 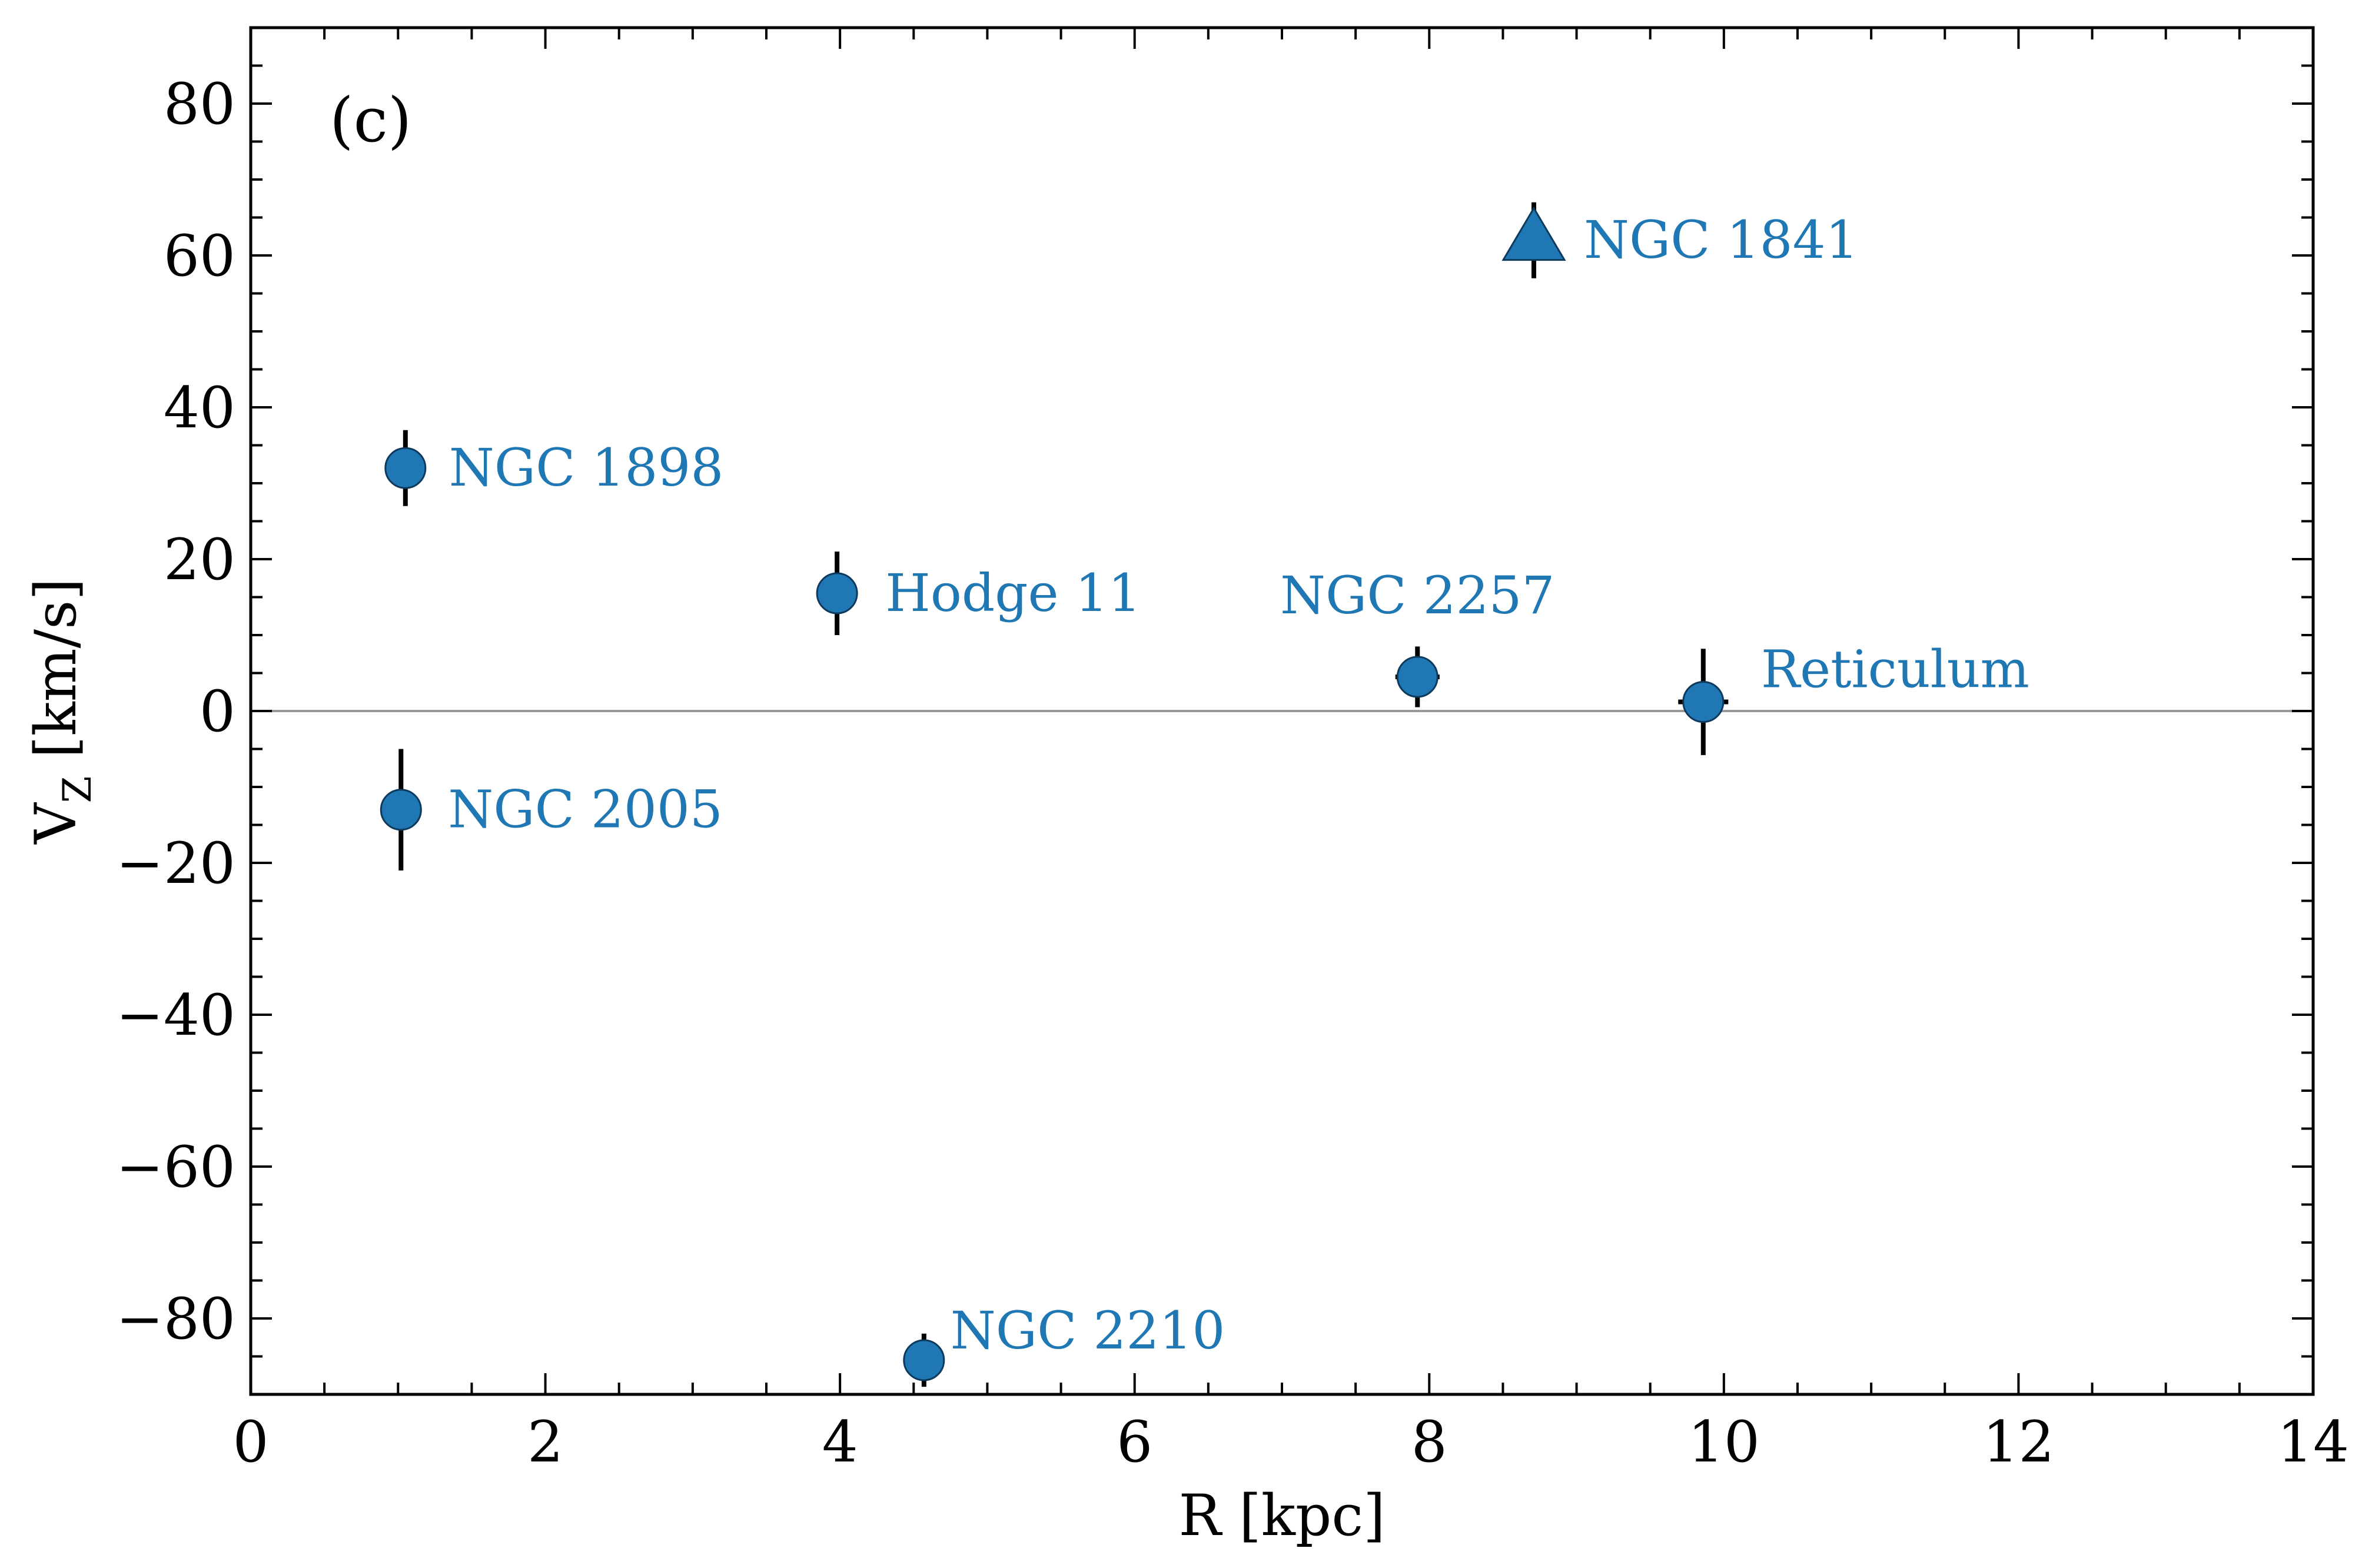 I want to click on hodge-11-label: Hodge 11, so click(x=1013, y=593).